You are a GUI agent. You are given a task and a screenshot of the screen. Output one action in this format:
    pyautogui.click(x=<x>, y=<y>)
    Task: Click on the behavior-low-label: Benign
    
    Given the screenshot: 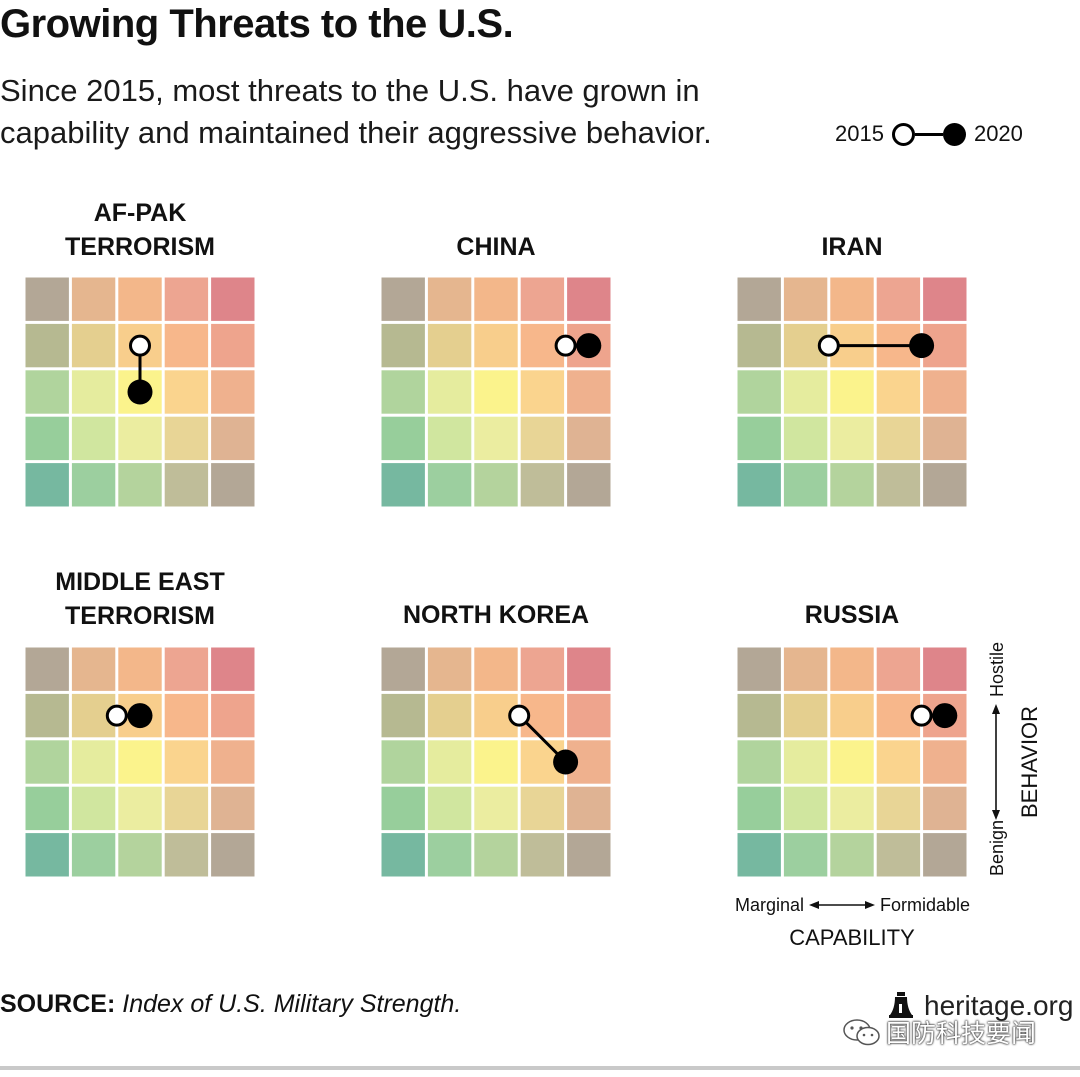 What is the action you would take?
    pyautogui.click(x=997, y=848)
    